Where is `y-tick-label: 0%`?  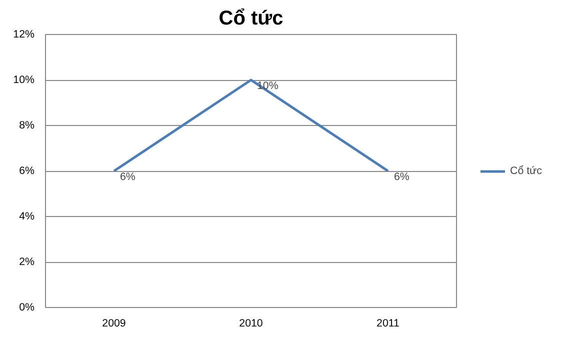
y-tick-label: 0% is located at coordinates (27, 308).